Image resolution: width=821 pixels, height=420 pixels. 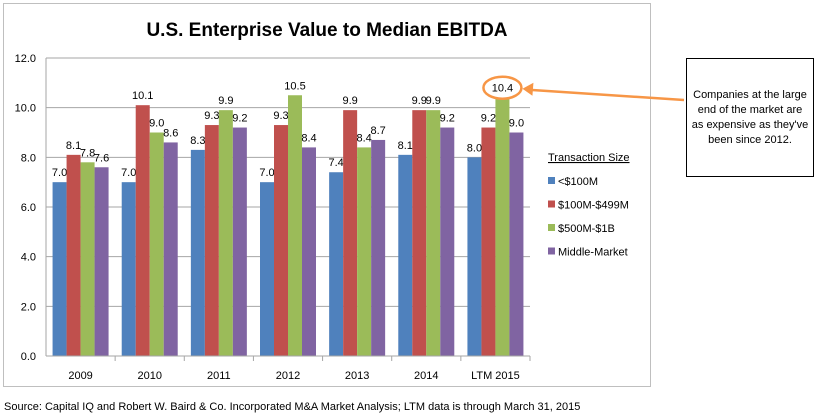 What do you see at coordinates (28, 307) in the screenshot?
I see `y-tick-label: 2.0` at bounding box center [28, 307].